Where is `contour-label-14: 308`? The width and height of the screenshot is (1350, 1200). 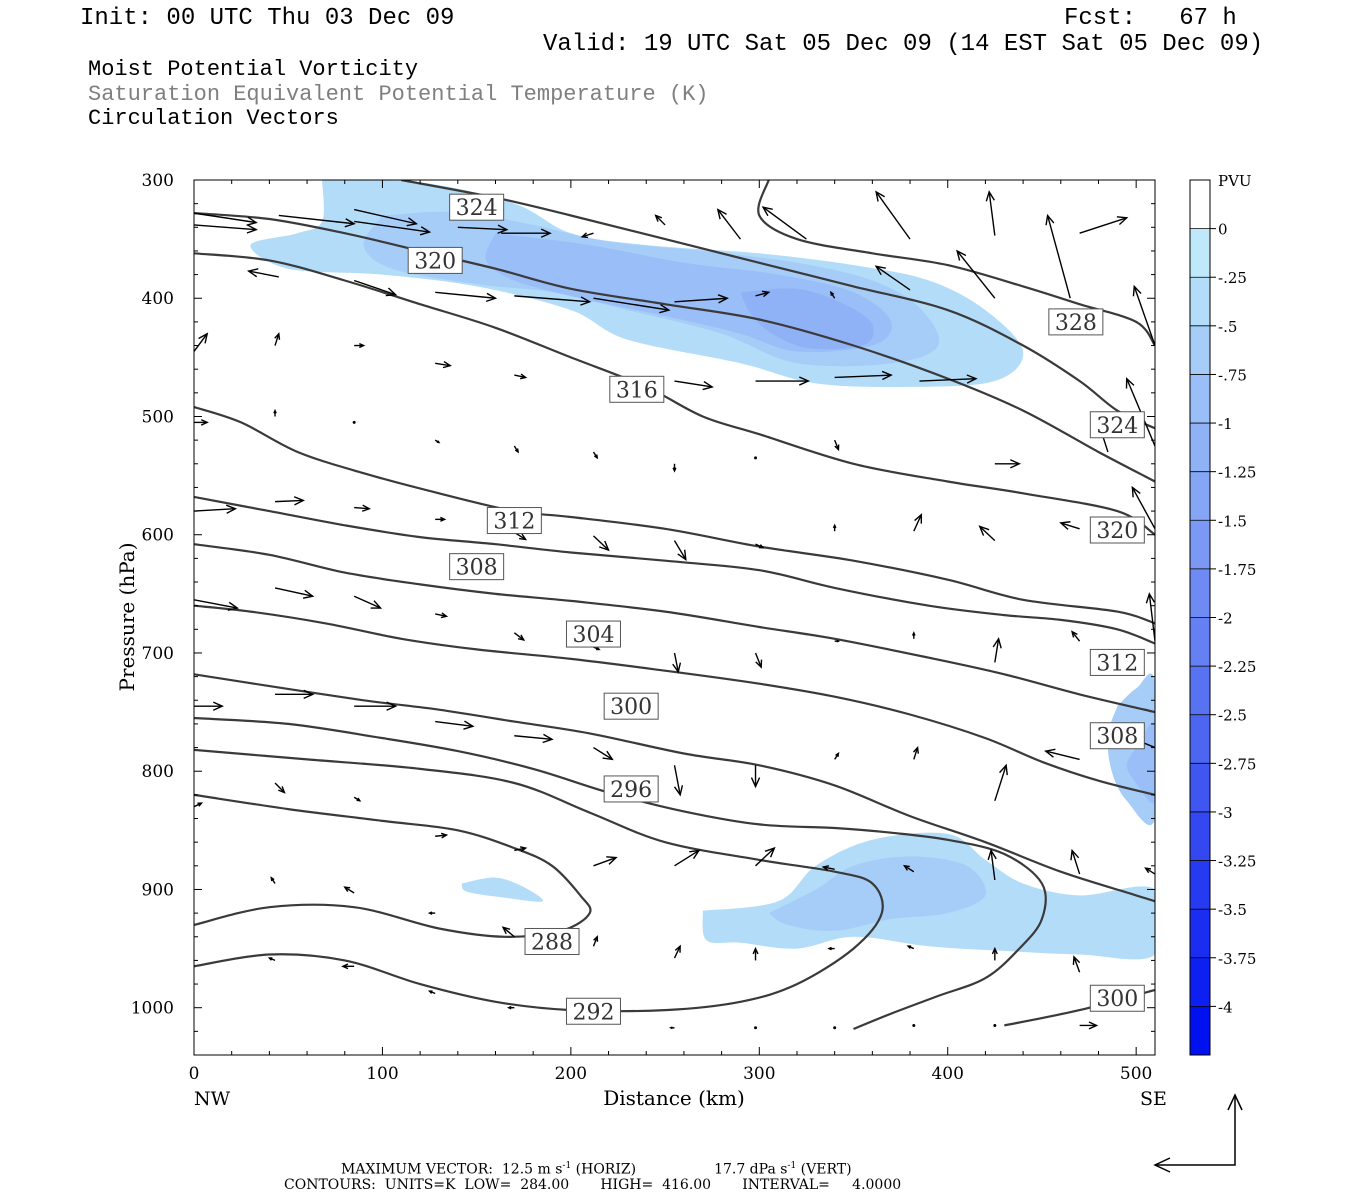 contour-label-14: 308 is located at coordinates (1117, 736).